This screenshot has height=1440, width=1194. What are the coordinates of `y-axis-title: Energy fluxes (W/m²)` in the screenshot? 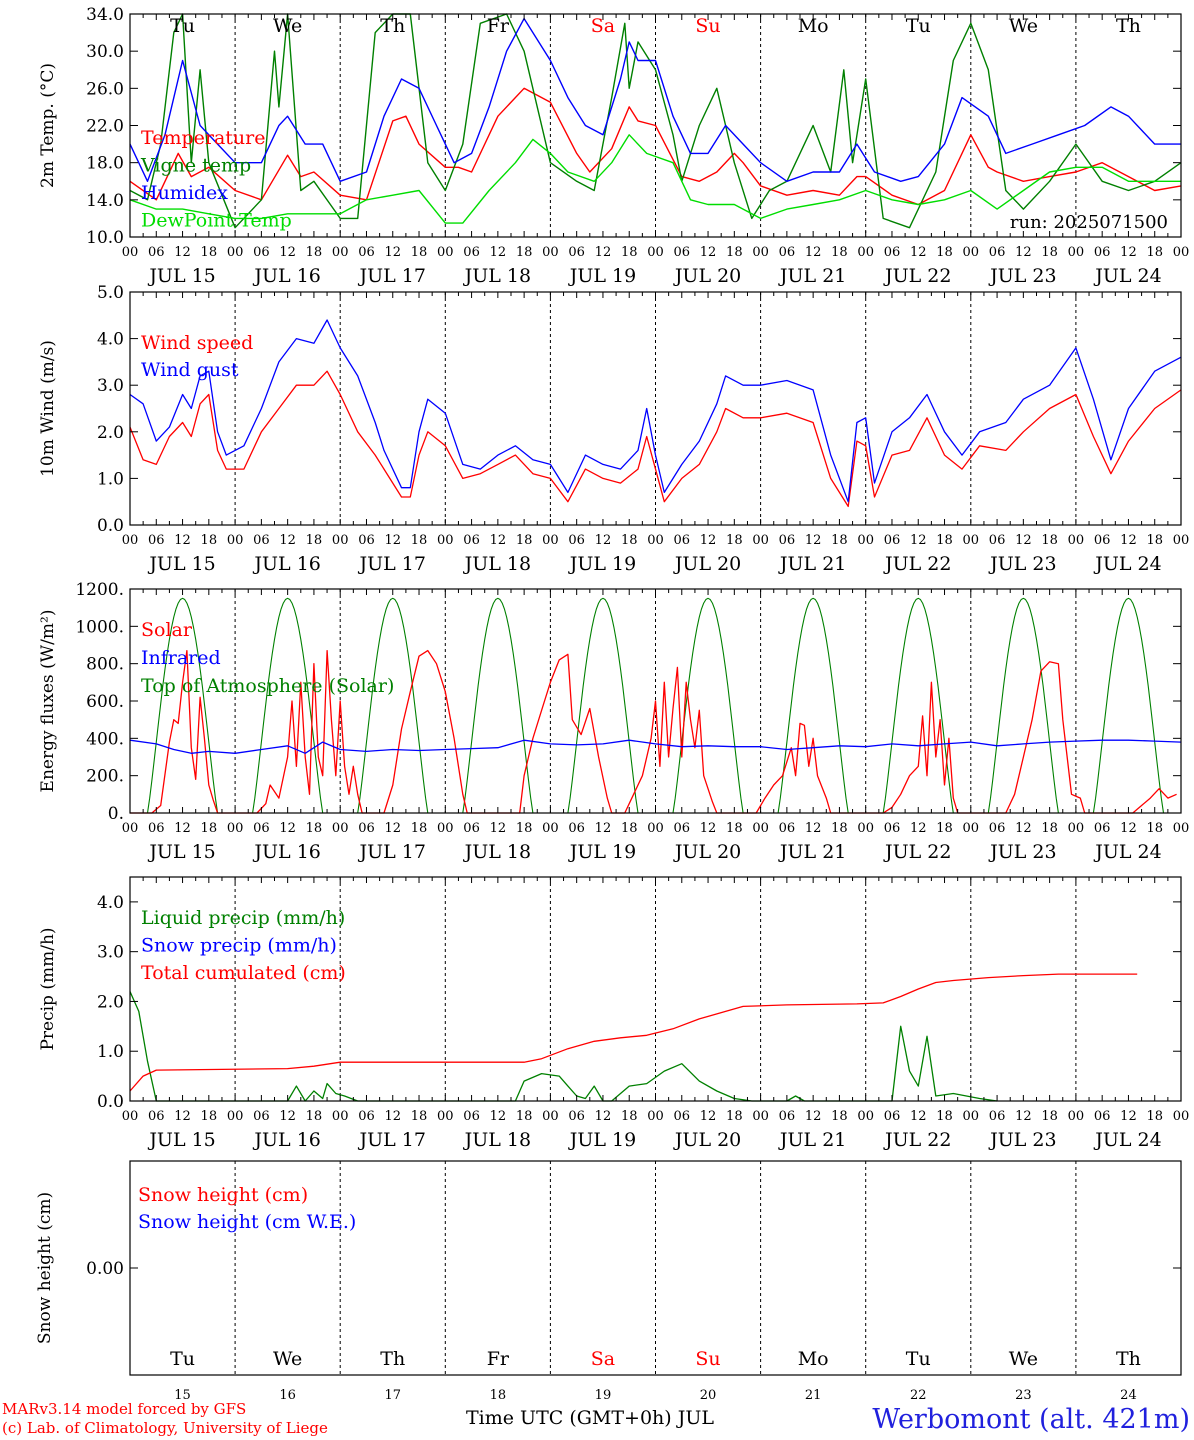 It's located at (48, 701).